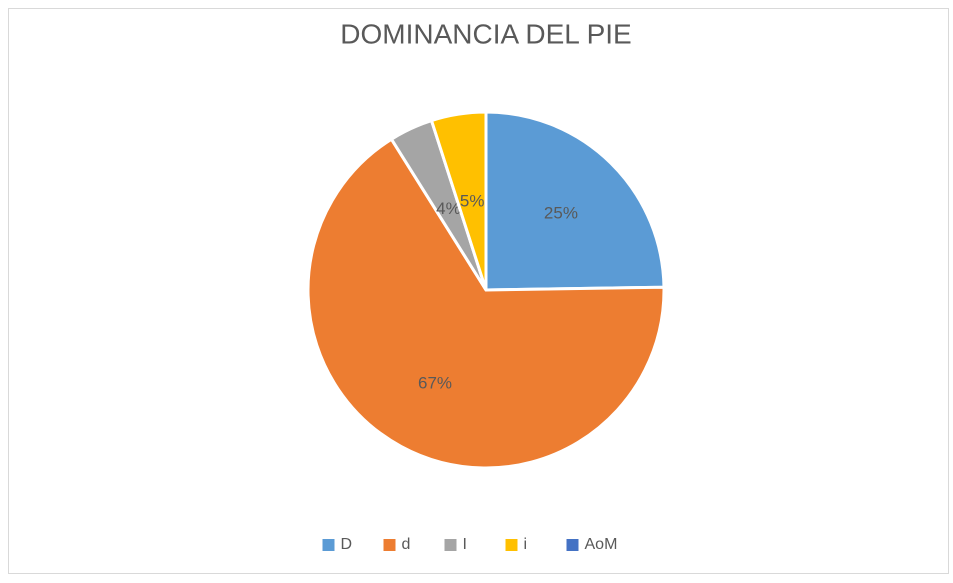 The height and width of the screenshot is (583, 953). I want to click on legend-label: AoM, so click(601, 544).